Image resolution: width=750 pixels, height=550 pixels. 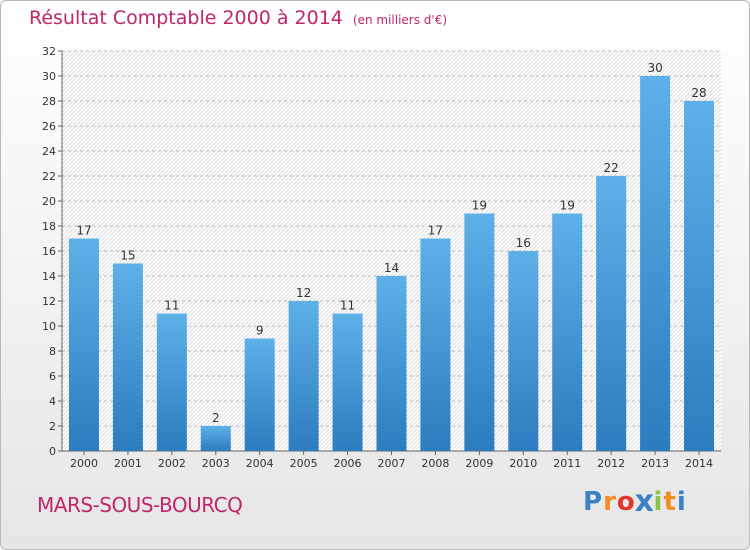 What do you see at coordinates (348, 463) in the screenshot?
I see `x-tick-label-2006: 2006` at bounding box center [348, 463].